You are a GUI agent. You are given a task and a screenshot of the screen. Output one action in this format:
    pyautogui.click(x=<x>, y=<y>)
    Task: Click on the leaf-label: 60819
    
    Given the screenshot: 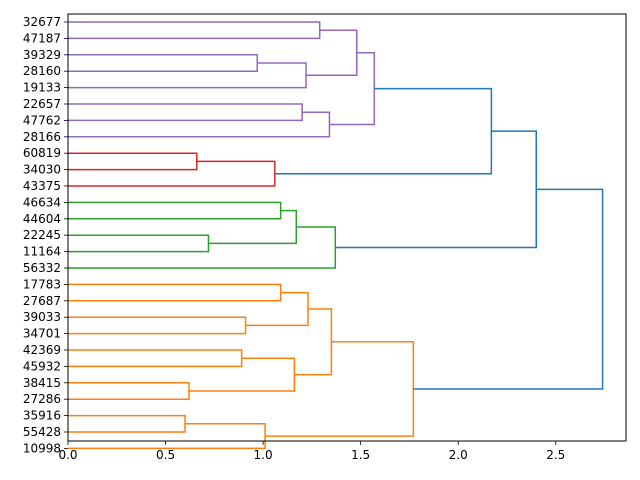 What is the action you would take?
    pyautogui.click(x=42, y=153)
    